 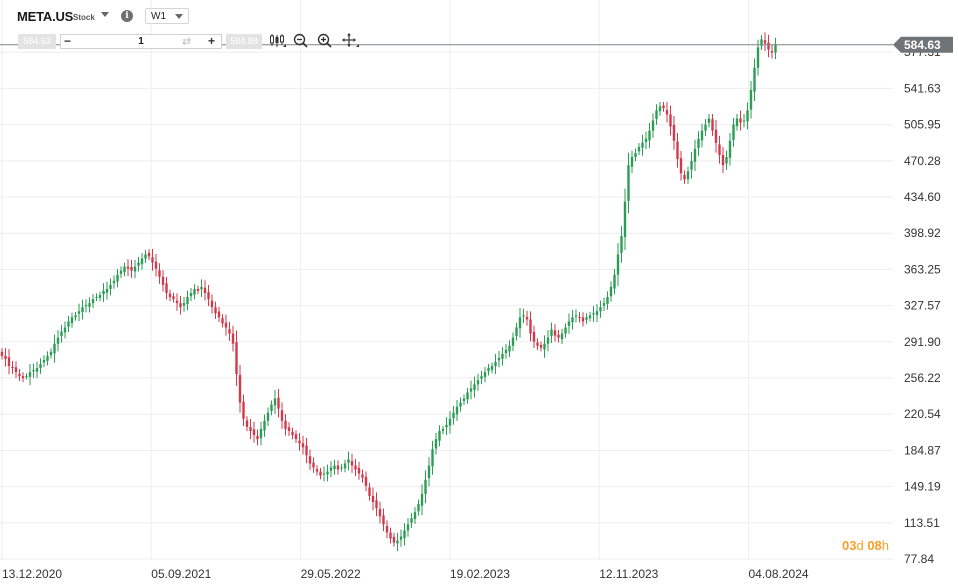 I want to click on timeframe-select: W1, so click(x=167, y=16).